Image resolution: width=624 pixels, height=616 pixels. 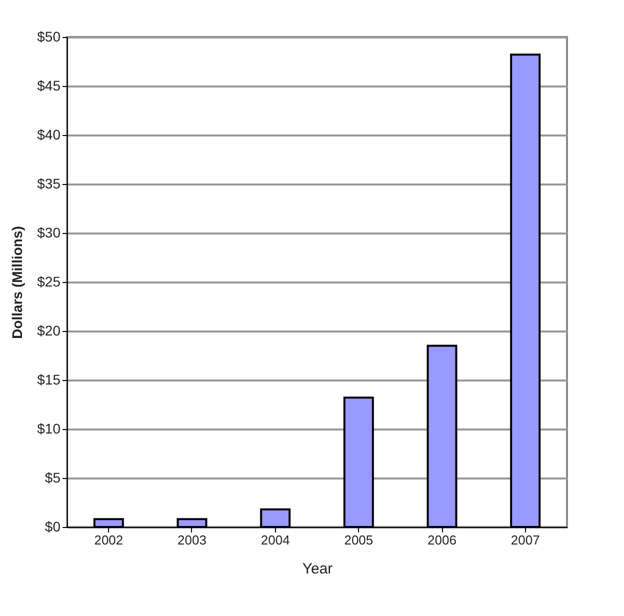 What do you see at coordinates (275, 540) in the screenshot?
I see `x-tick-label: 2004` at bounding box center [275, 540].